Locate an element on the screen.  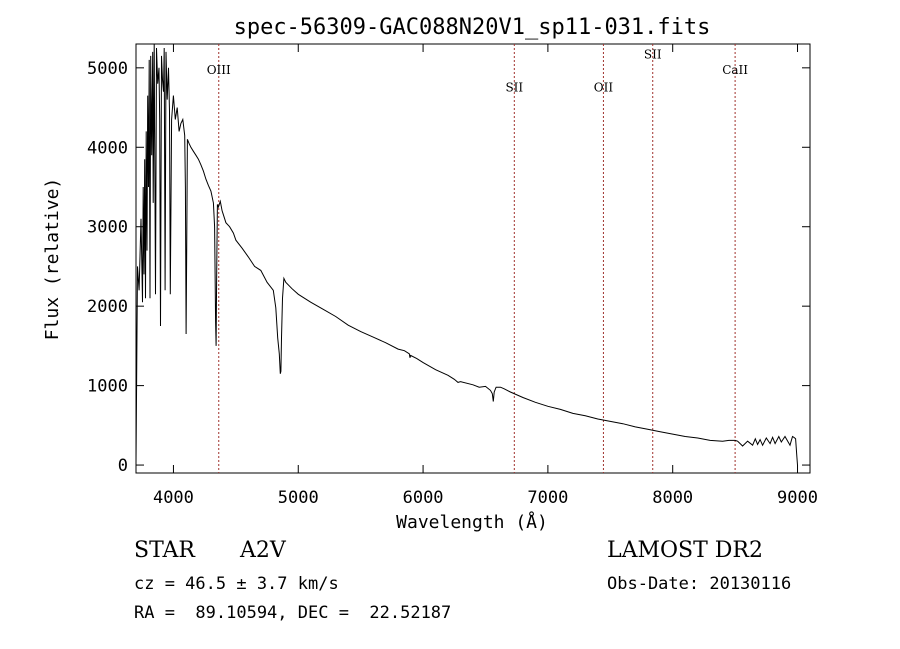
x-tick-label: 5000 is located at coordinates (298, 498).